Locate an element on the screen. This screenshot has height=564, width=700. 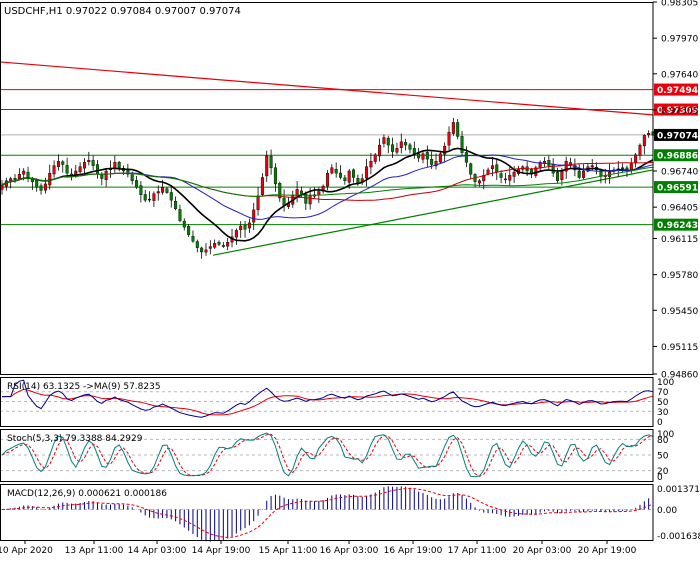
y-tick-label: 0.96740 is located at coordinates (679, 172).